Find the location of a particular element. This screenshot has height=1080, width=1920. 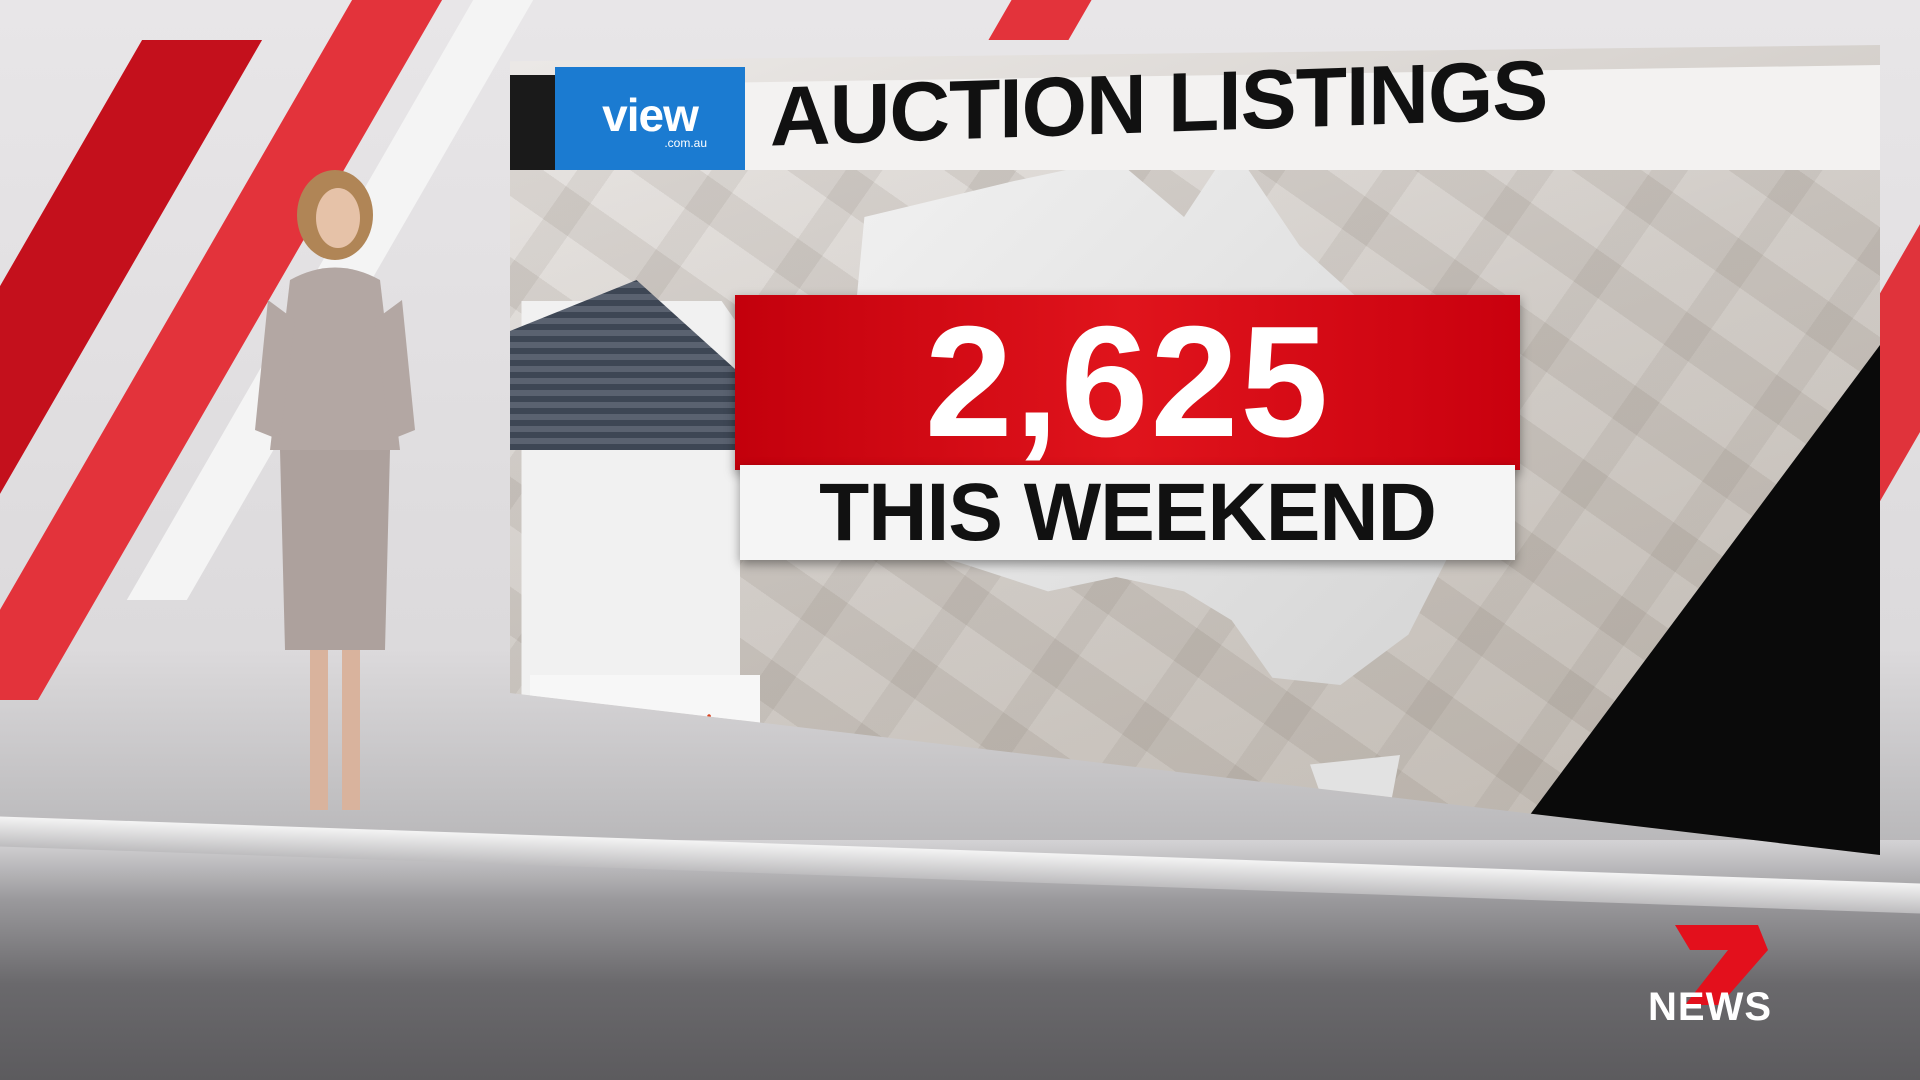

view-logo: view .com.au is located at coordinates (650, 118).